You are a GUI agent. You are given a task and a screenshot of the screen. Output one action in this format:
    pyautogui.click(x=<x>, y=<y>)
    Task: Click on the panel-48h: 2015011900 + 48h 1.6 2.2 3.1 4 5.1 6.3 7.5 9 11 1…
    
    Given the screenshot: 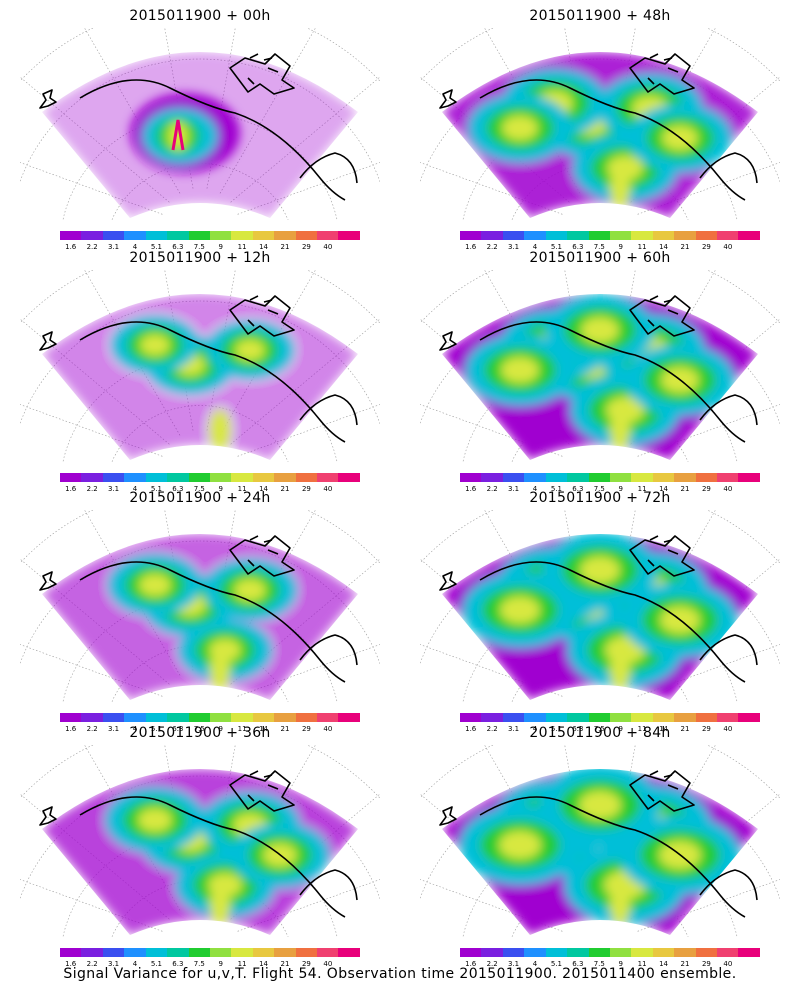 What is the action you would take?
    pyautogui.click(x=600, y=129)
    